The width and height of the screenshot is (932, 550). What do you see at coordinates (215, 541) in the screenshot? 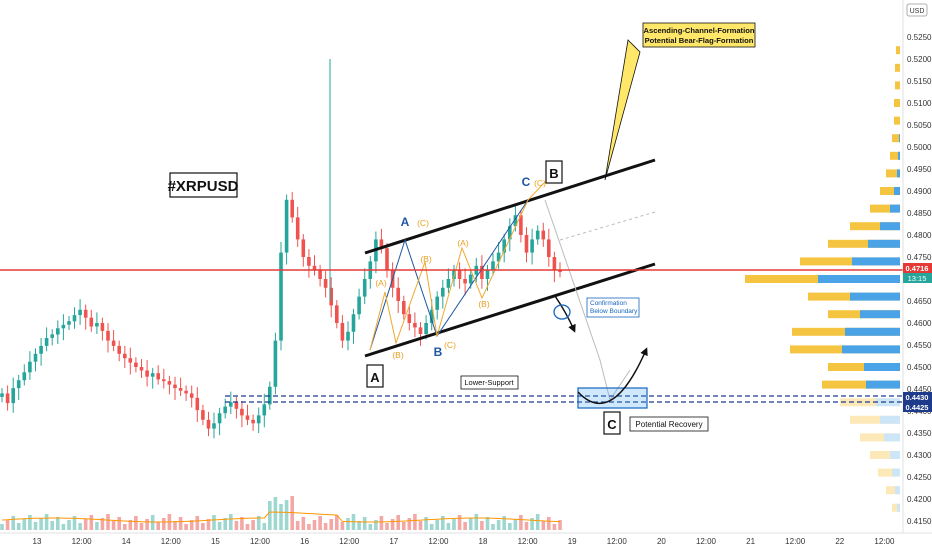
I see `x-tick-label: 15` at bounding box center [215, 541].